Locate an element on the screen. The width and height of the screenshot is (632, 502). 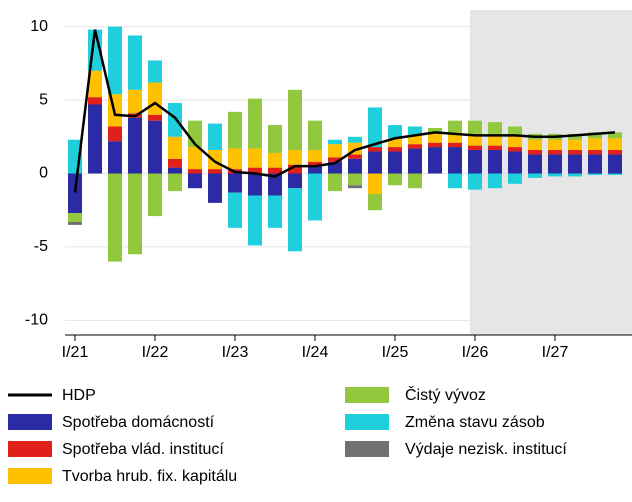
y-tick-label: 5 is located at coordinates (43, 99).